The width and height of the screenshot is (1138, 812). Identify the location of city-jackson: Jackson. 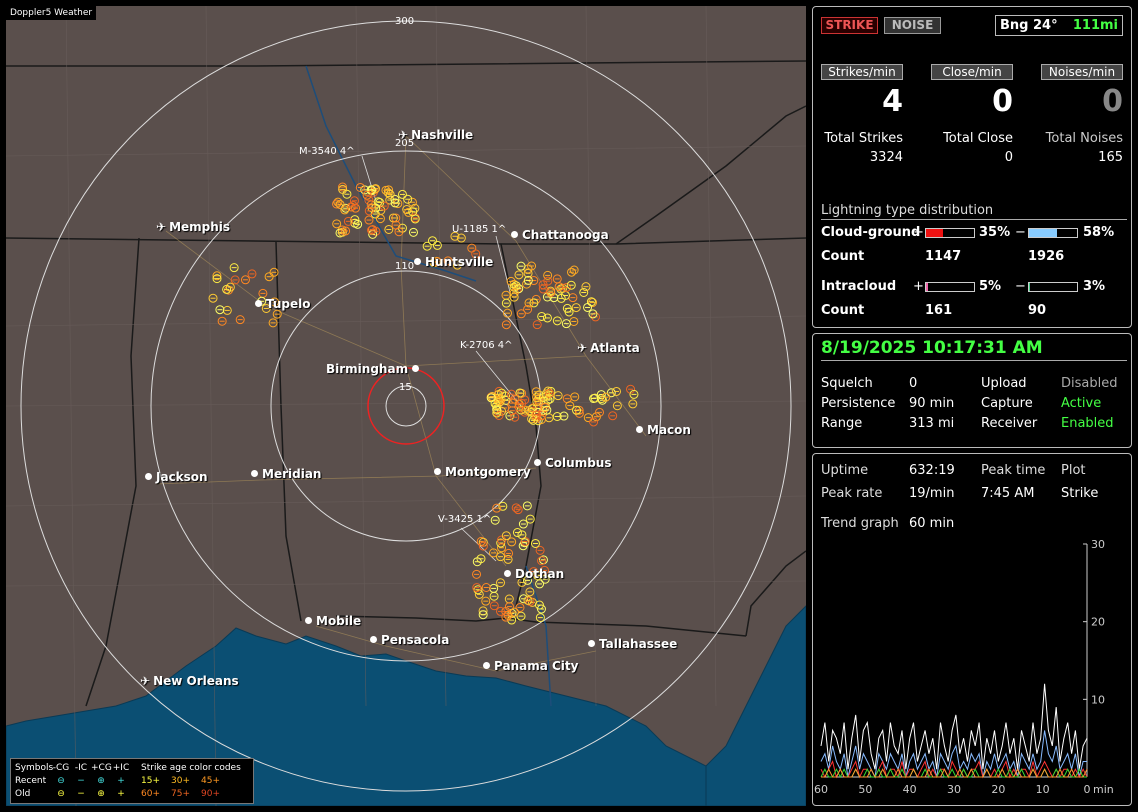
(176, 477).